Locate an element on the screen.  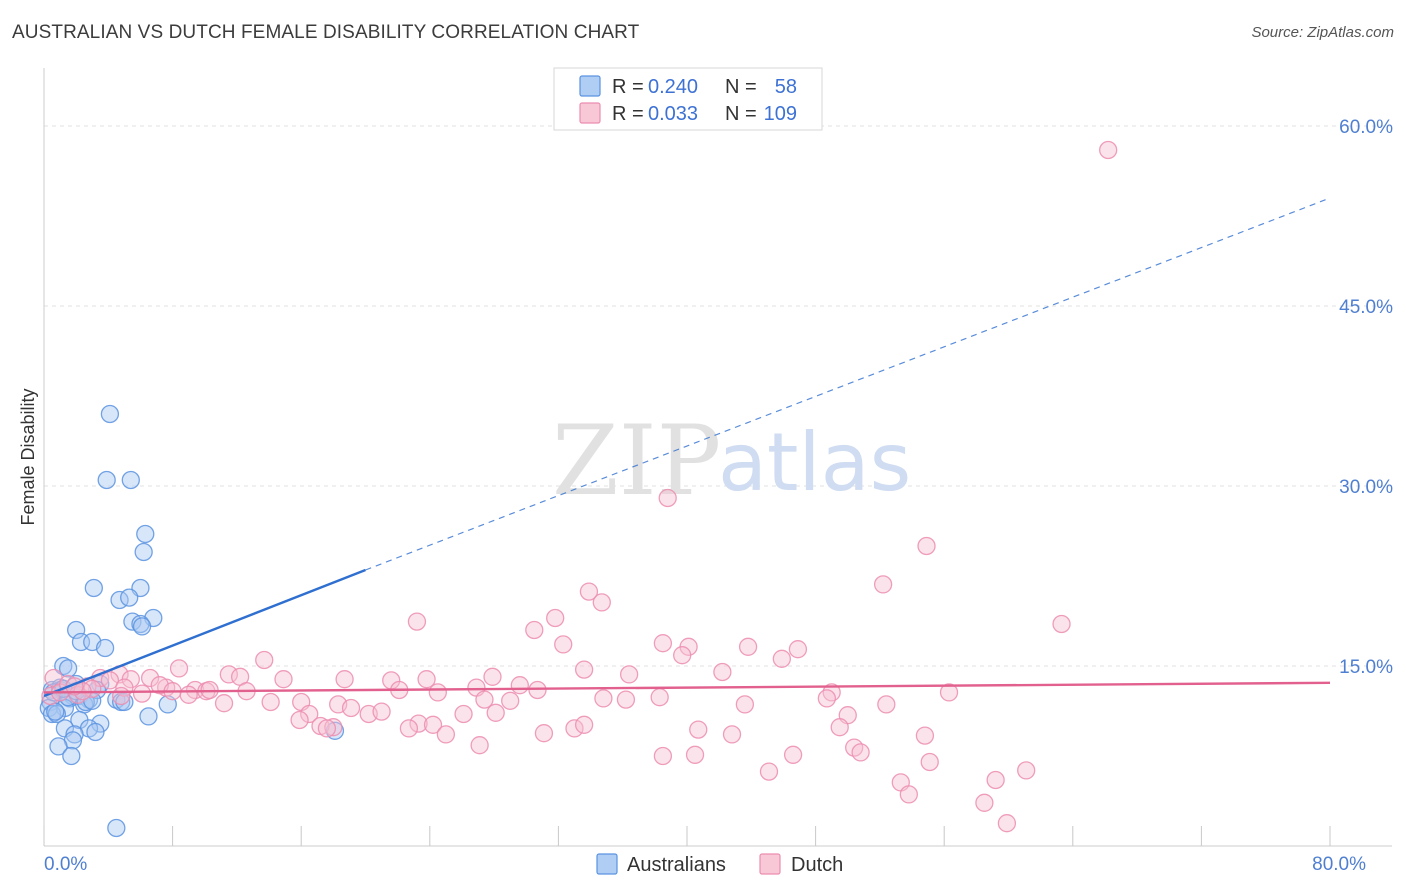
legend-swatch-australians is located at coordinates (590, 86).